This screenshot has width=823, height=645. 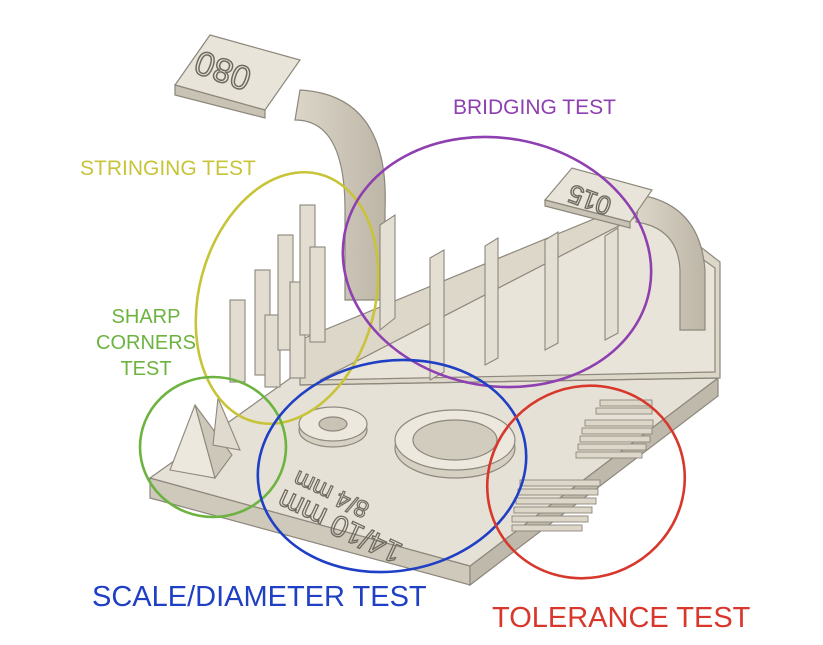 I want to click on sharp-corners-line-2: CORNERS, so click(x=146, y=343).